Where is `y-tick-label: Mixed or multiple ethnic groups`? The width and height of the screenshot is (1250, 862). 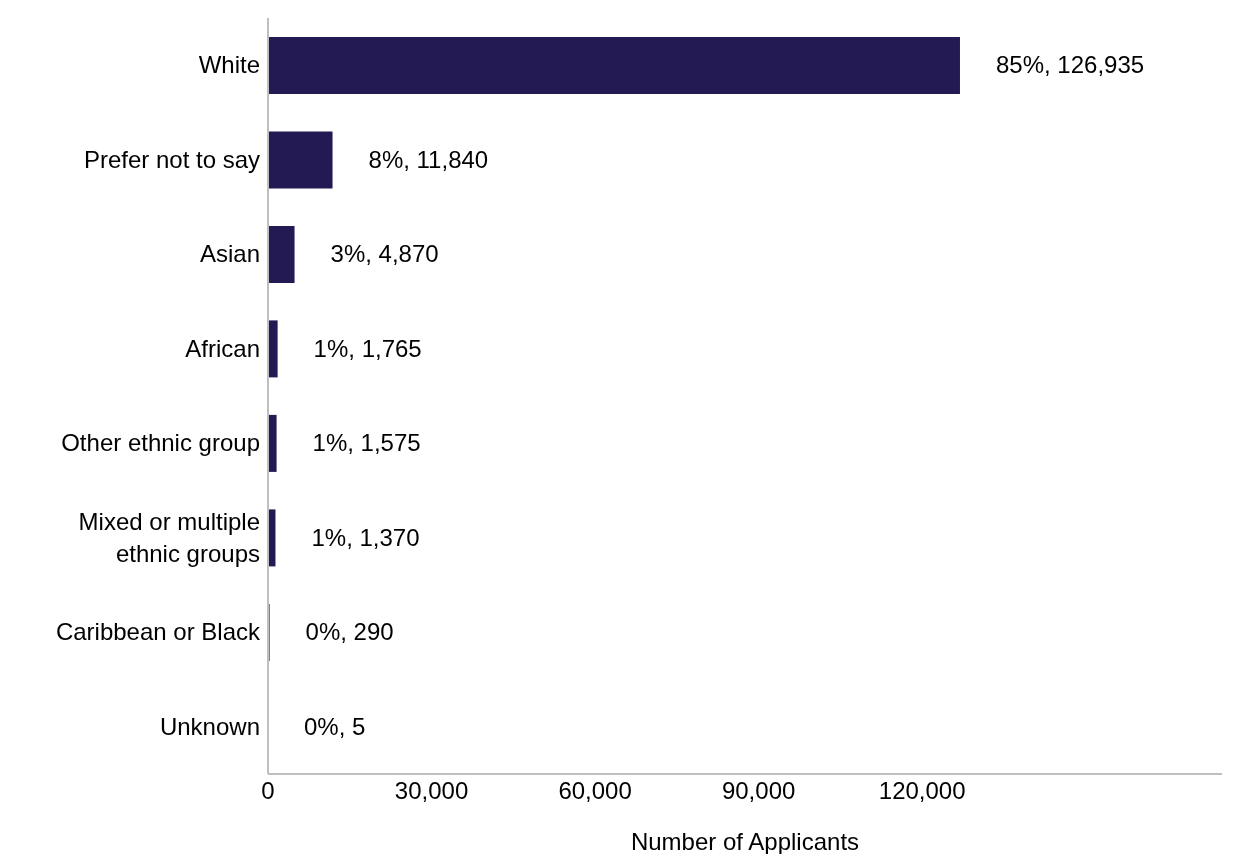 y-tick-label: Mixed or multiple ethnic groups is located at coordinates (169, 537).